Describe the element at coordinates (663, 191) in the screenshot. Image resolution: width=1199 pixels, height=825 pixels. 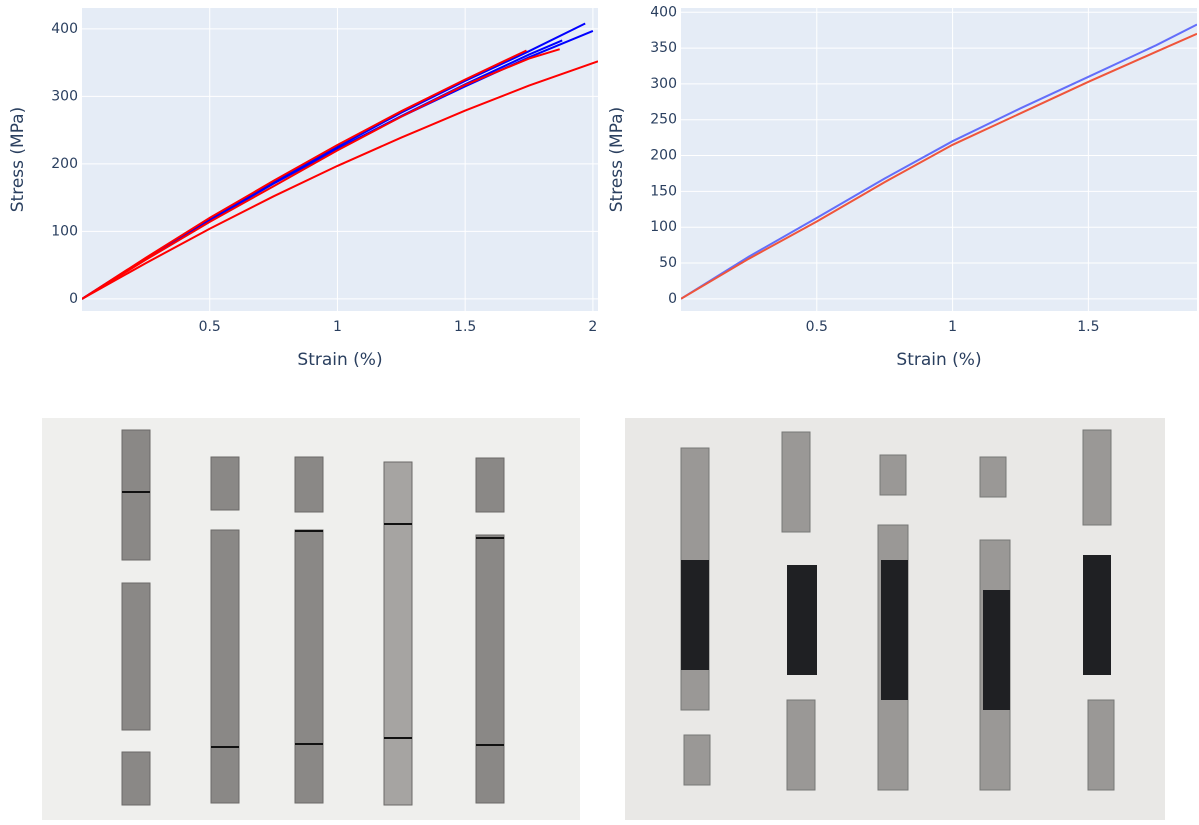
I see `y-tick-label: 150` at that location.